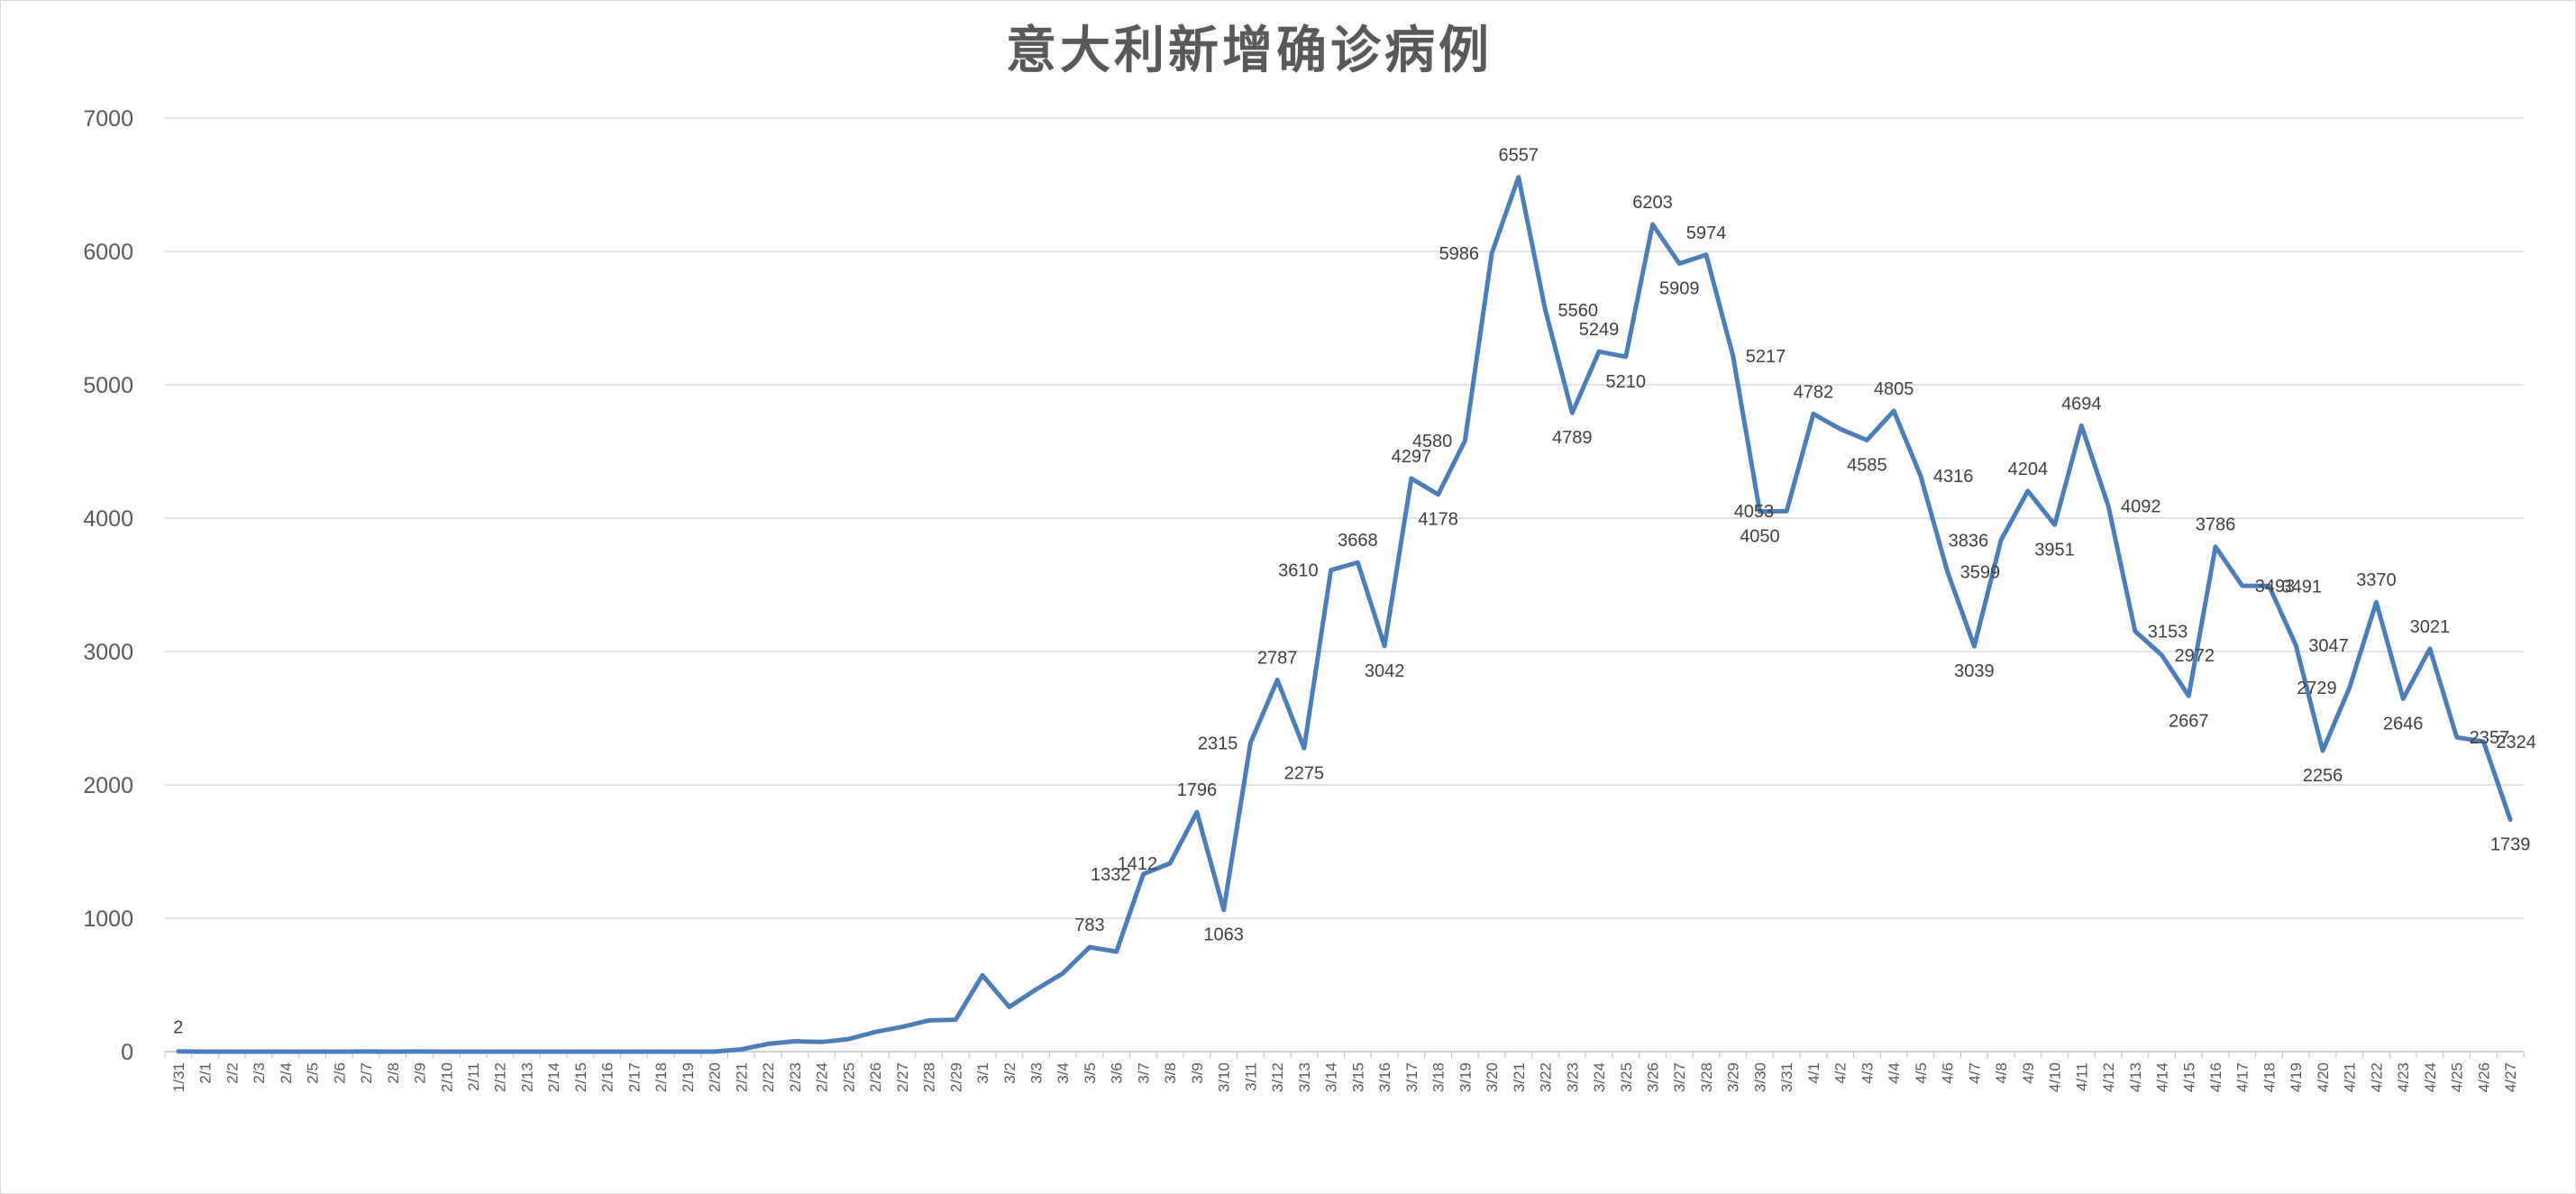 Image resolution: width=2576 pixels, height=1194 pixels. I want to click on data-label: 5217, so click(1766, 357).